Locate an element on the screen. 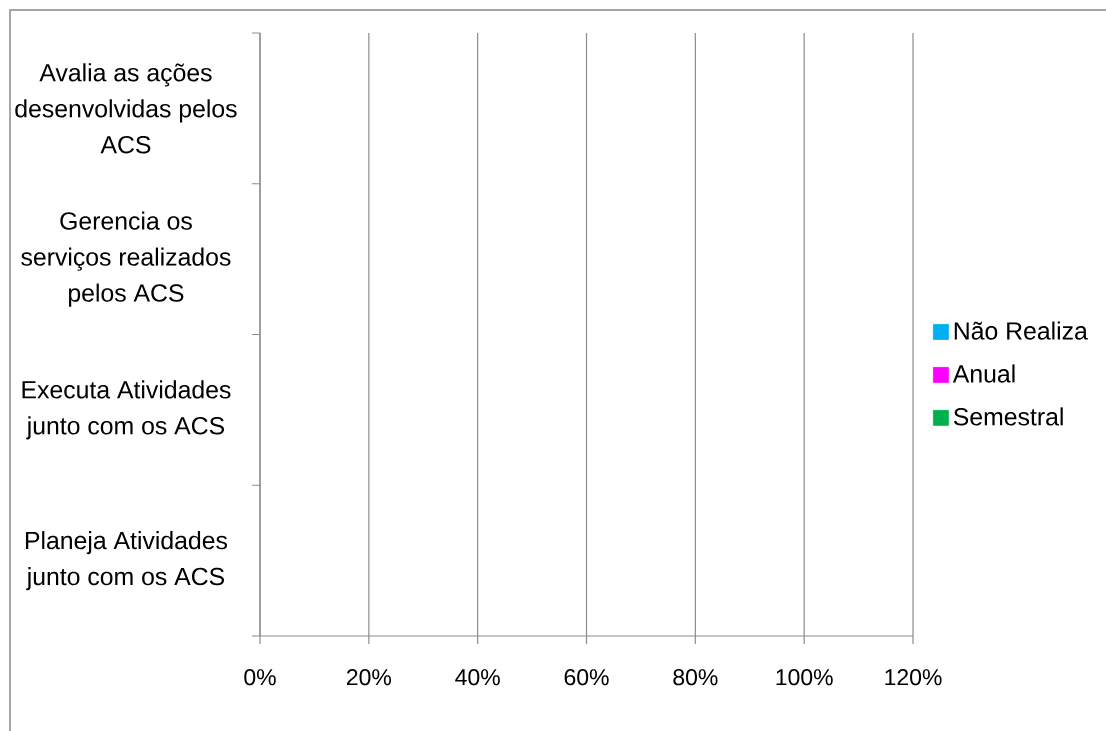  x-tick-label: 40% is located at coordinates (477, 677).